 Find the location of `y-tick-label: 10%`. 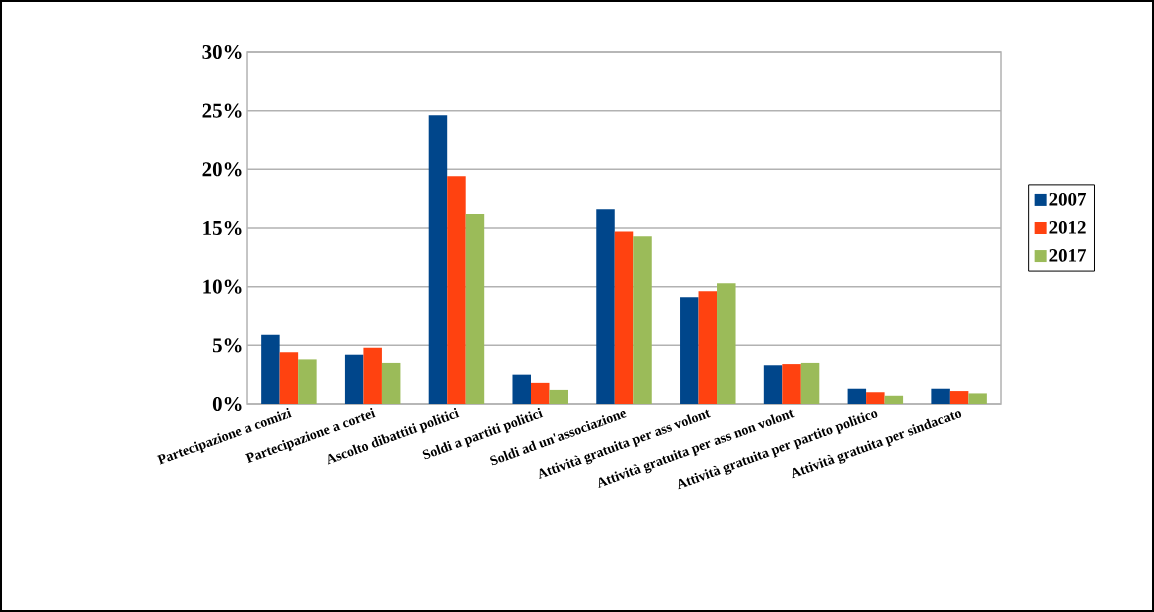

y-tick-label: 10% is located at coordinates (222, 286).